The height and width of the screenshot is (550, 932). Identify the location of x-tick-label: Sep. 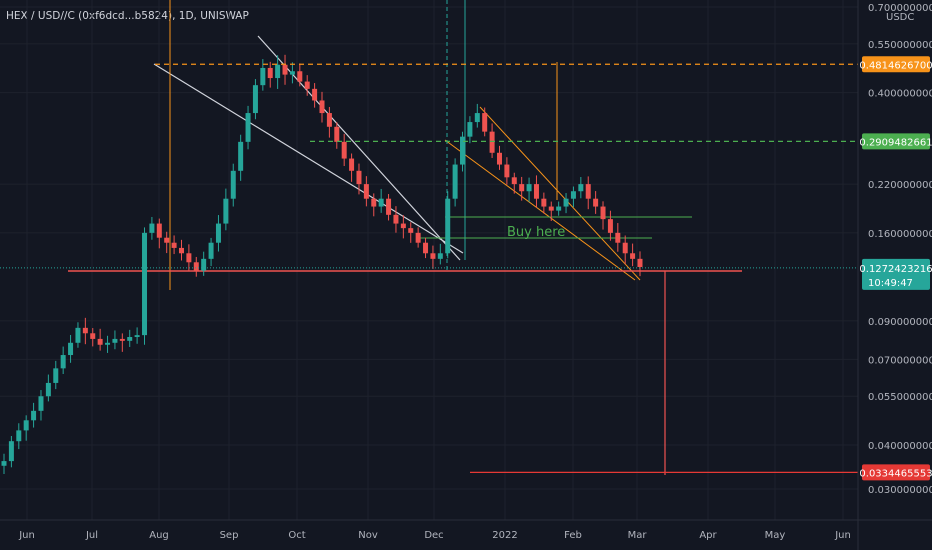
(229, 535).